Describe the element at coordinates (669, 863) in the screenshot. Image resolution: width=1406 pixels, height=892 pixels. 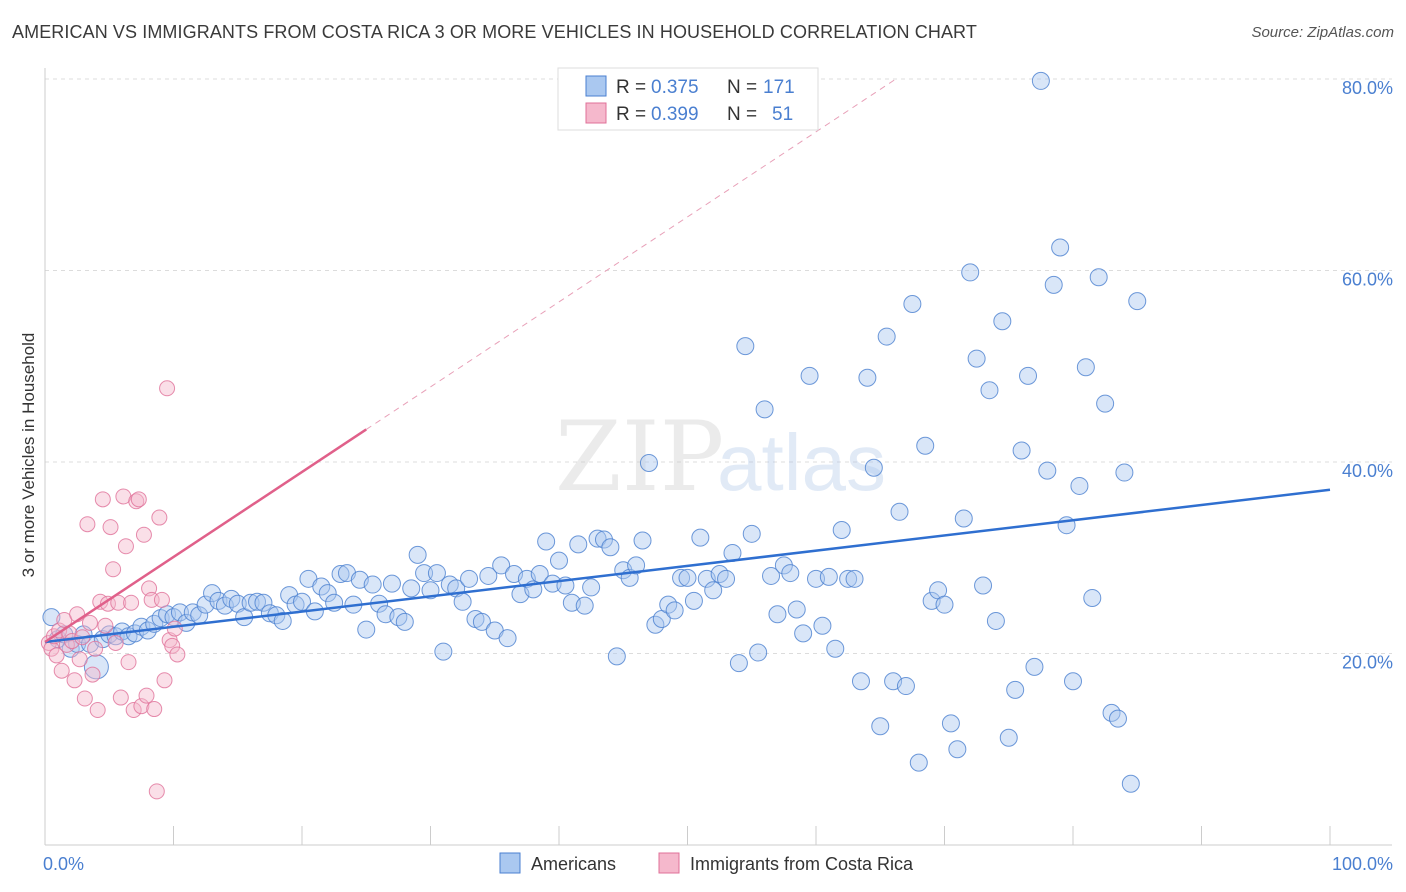
I see `bottom-legend-costa-rica-swatch` at that location.